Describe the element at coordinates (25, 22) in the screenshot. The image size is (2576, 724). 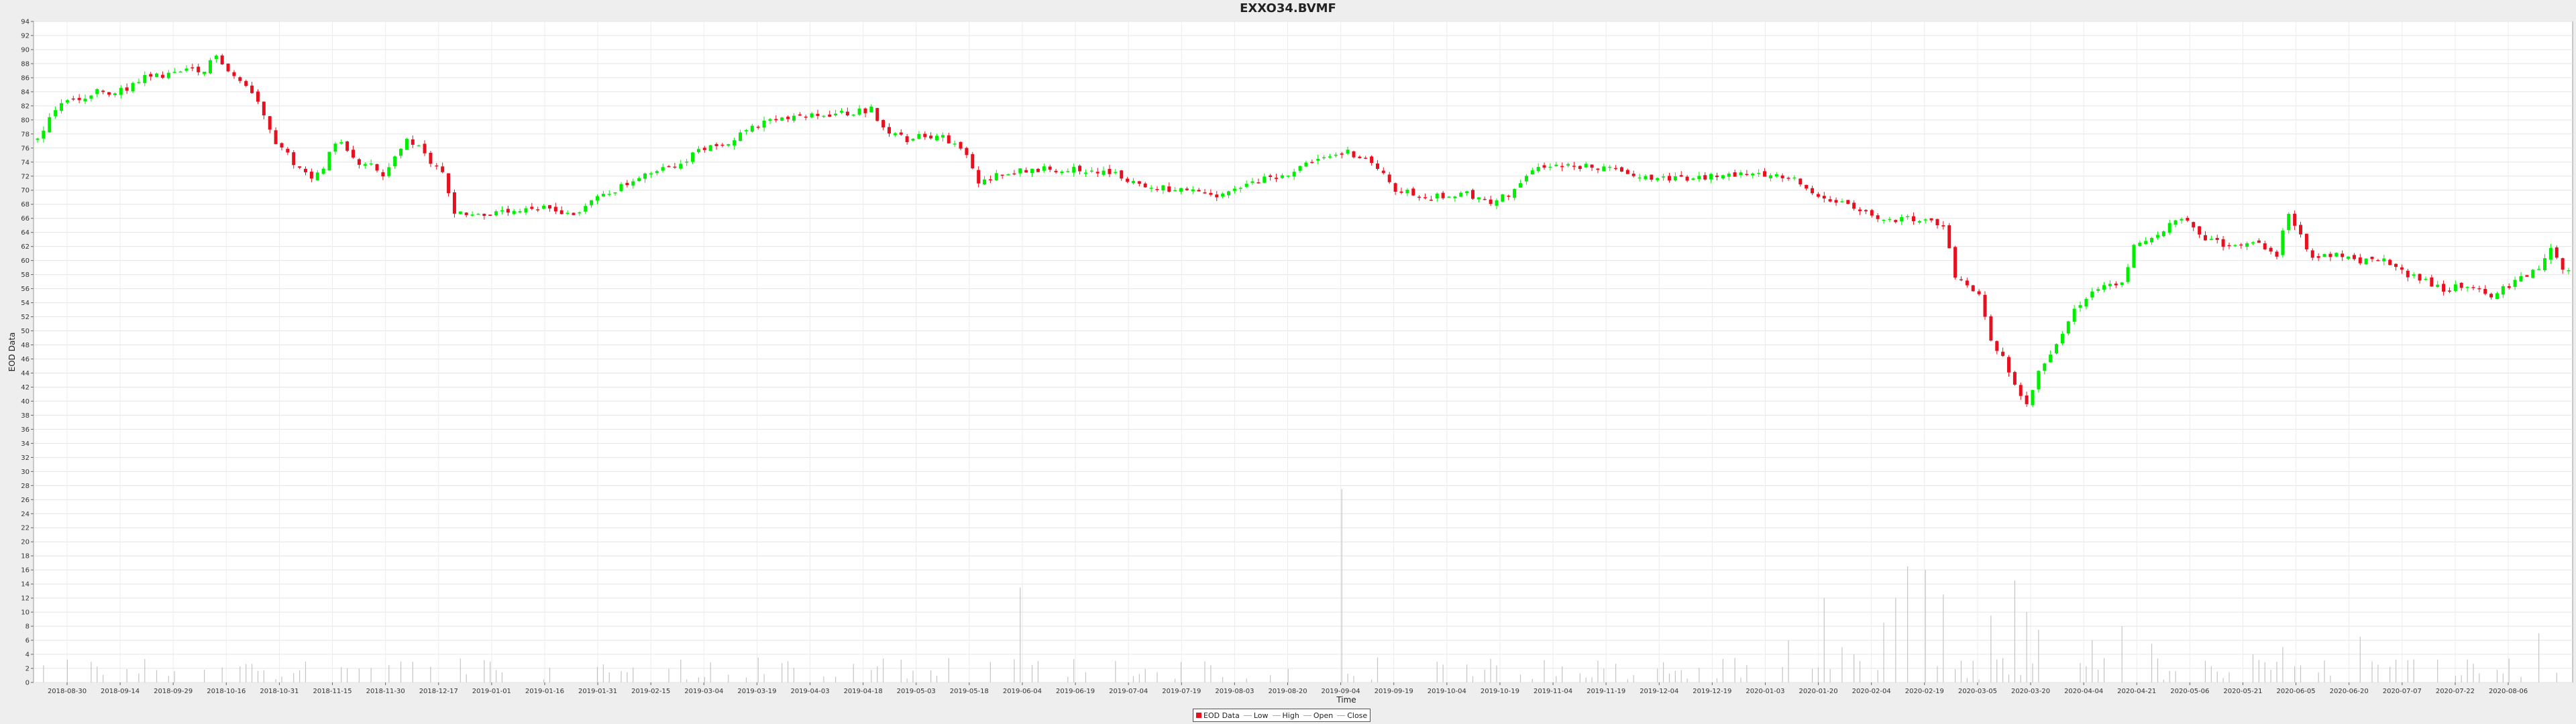
I see `y-tick-label: 94` at that location.